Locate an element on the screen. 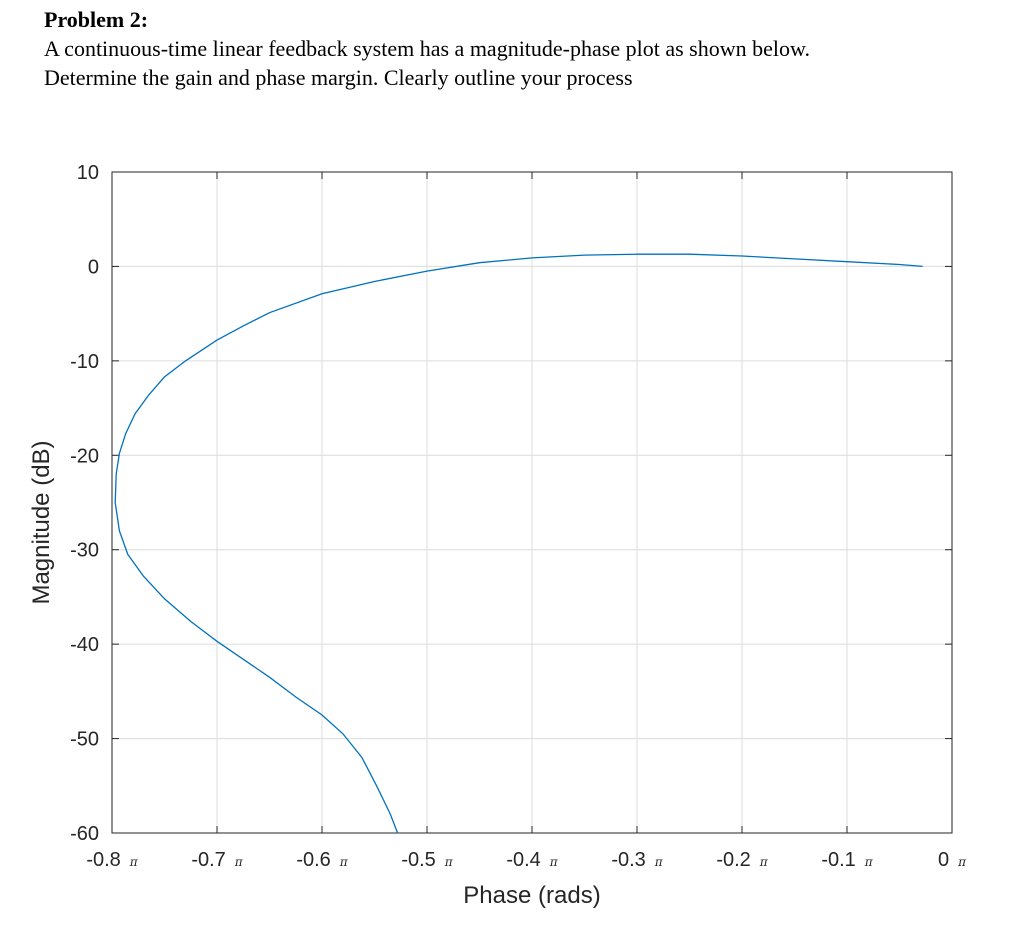 The width and height of the screenshot is (1024, 950). x-tick-label: -0.2 π is located at coordinates (742, 860).